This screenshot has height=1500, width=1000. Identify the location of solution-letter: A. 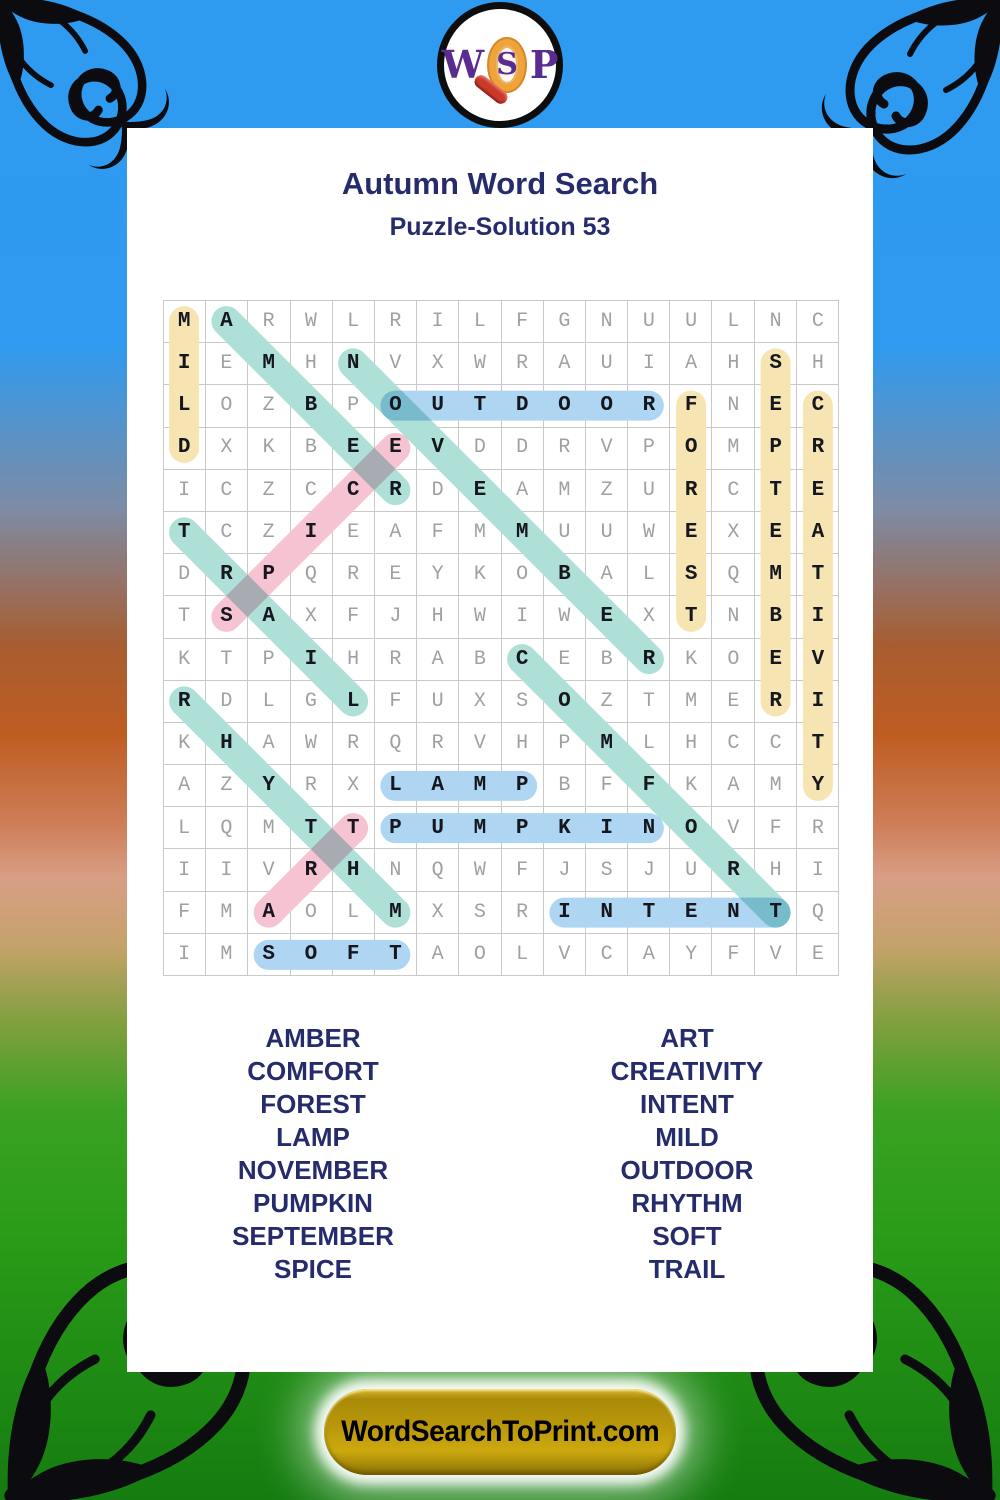
(268, 617).